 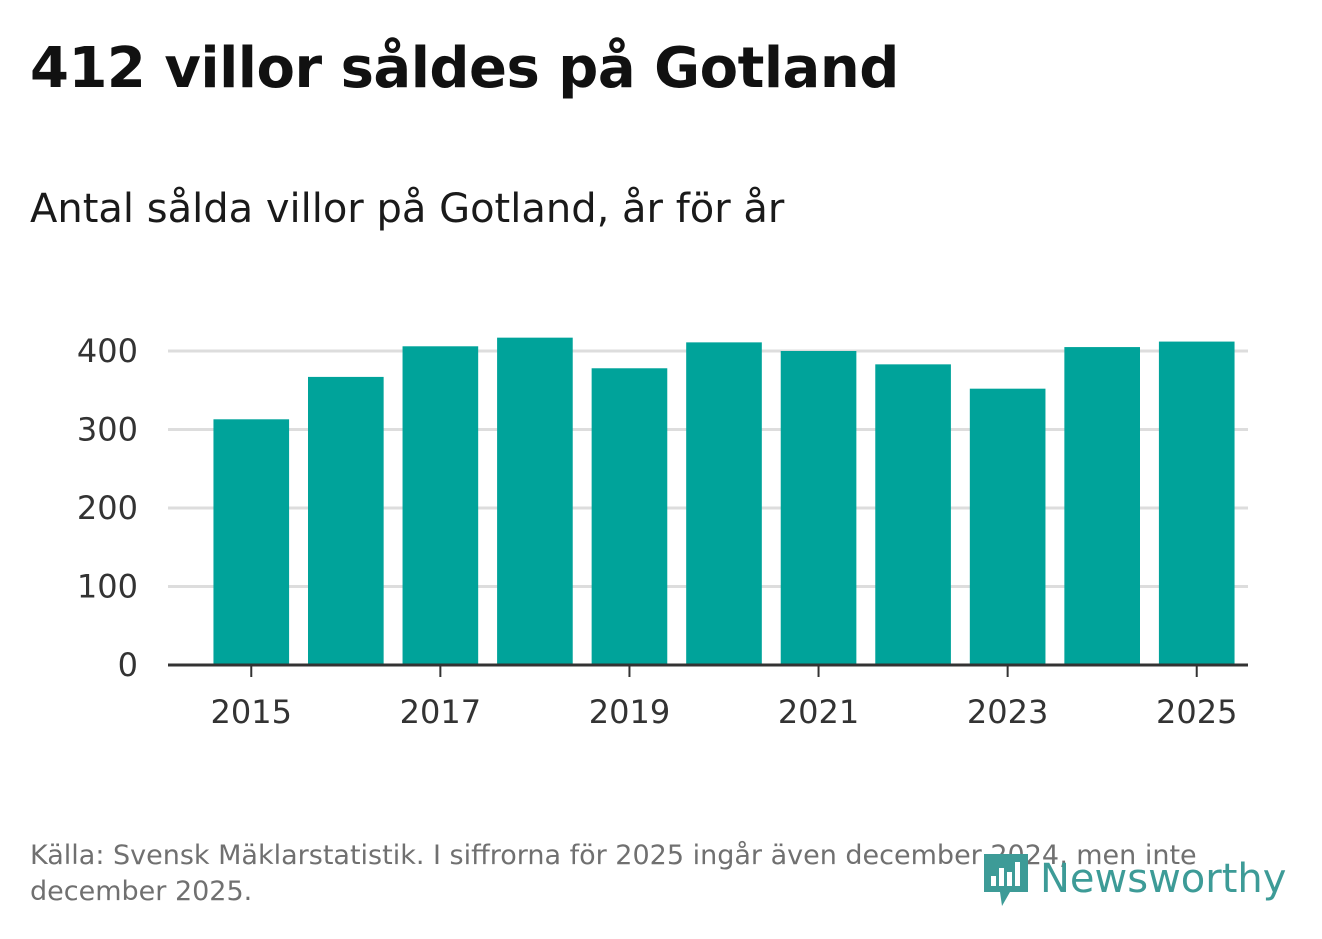 What do you see at coordinates (1007, 526) in the screenshot?
I see `bar-2023` at bounding box center [1007, 526].